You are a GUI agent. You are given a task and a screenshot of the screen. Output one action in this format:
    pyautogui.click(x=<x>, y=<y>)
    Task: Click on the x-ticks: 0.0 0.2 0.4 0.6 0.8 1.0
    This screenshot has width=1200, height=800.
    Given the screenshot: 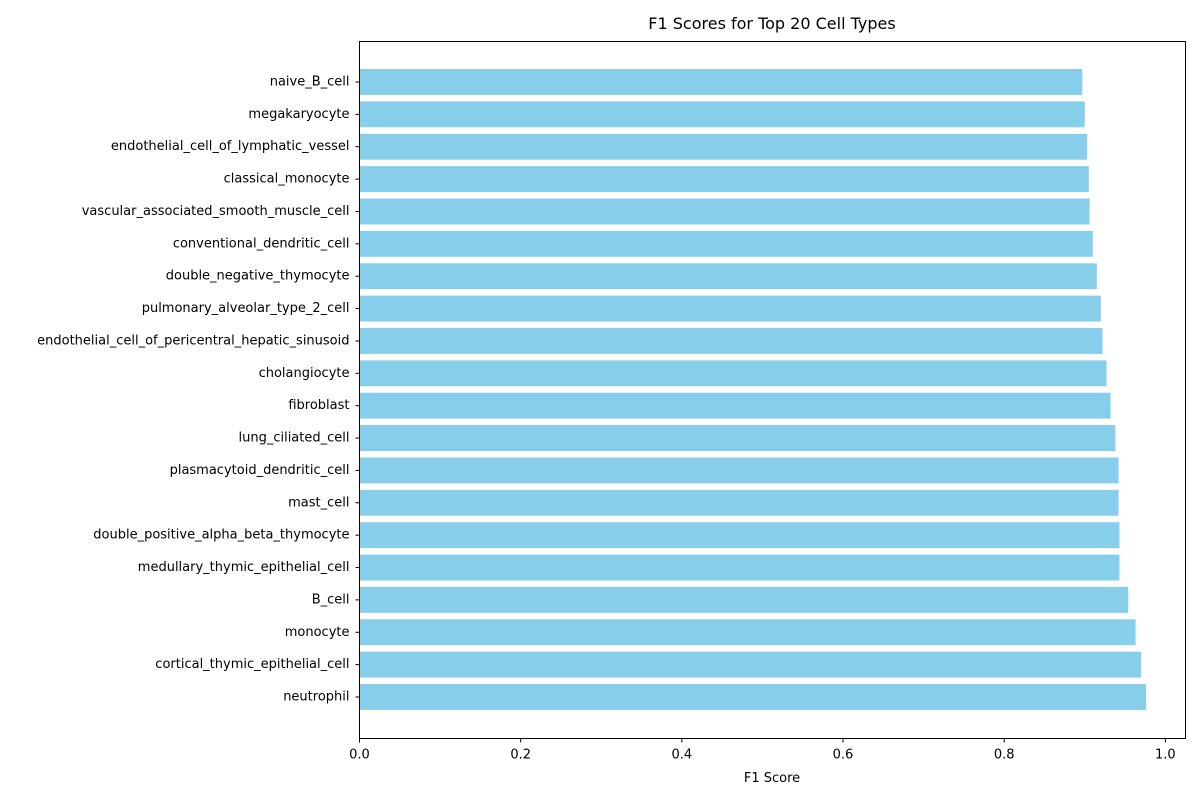 What is the action you would take?
    pyautogui.click(x=762, y=750)
    